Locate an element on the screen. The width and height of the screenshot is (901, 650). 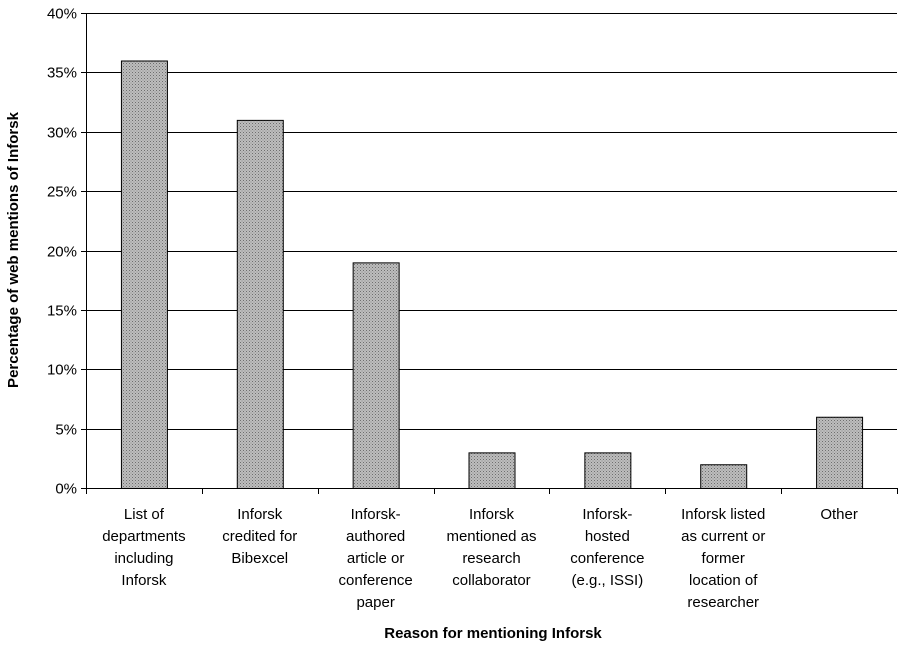
x-category-label: Inforsk-hosted conference (e.g., ISSI) is located at coordinates (607, 547).